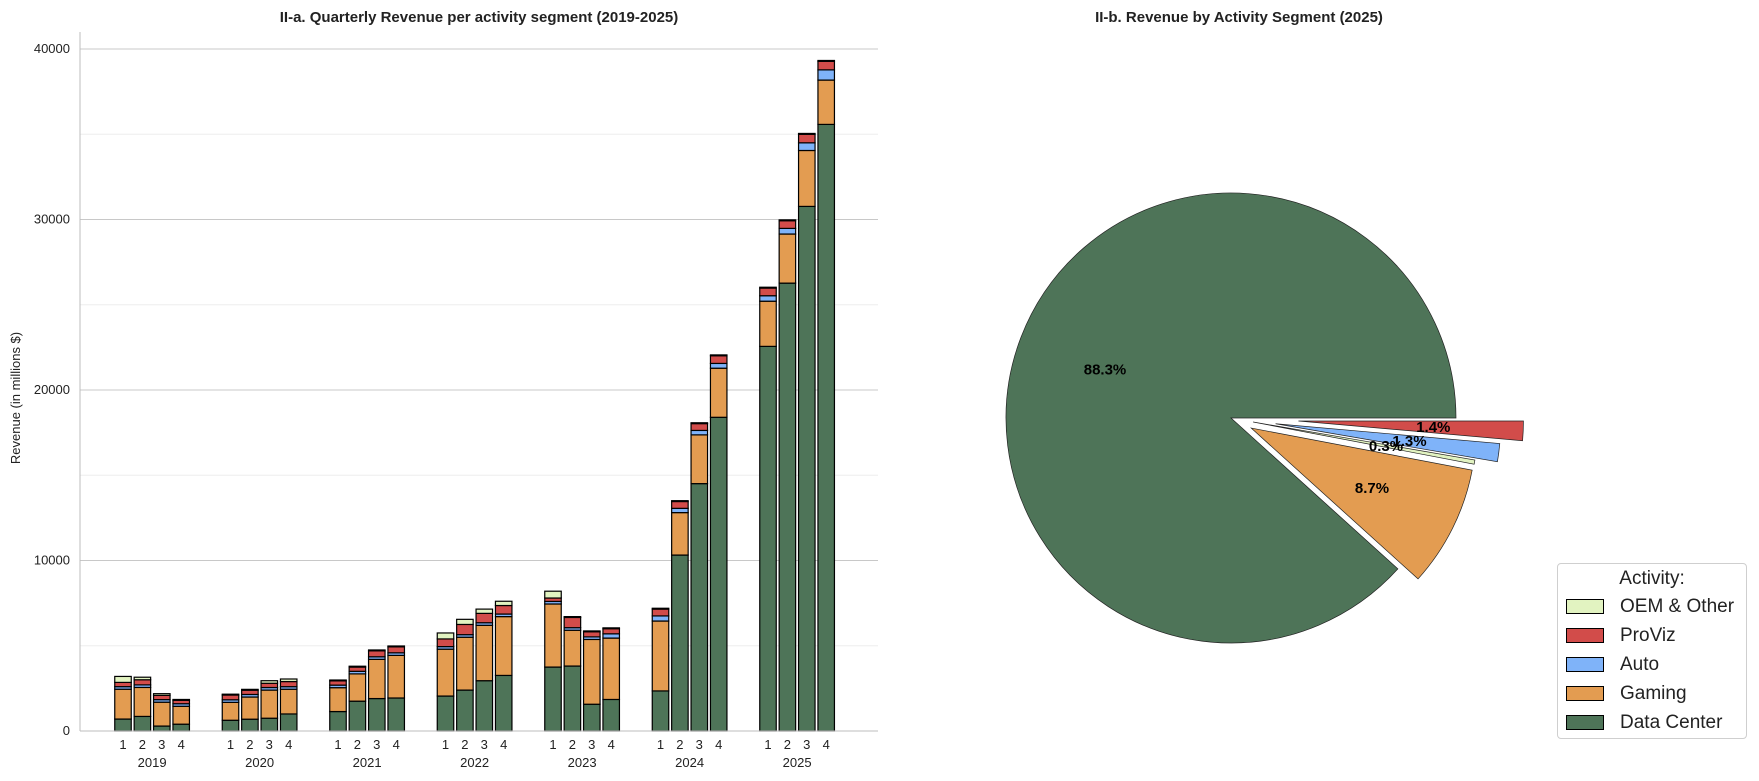 This screenshot has height=781, width=1759. I want to click on pie-slice-label: 0.3%, so click(1386, 446).